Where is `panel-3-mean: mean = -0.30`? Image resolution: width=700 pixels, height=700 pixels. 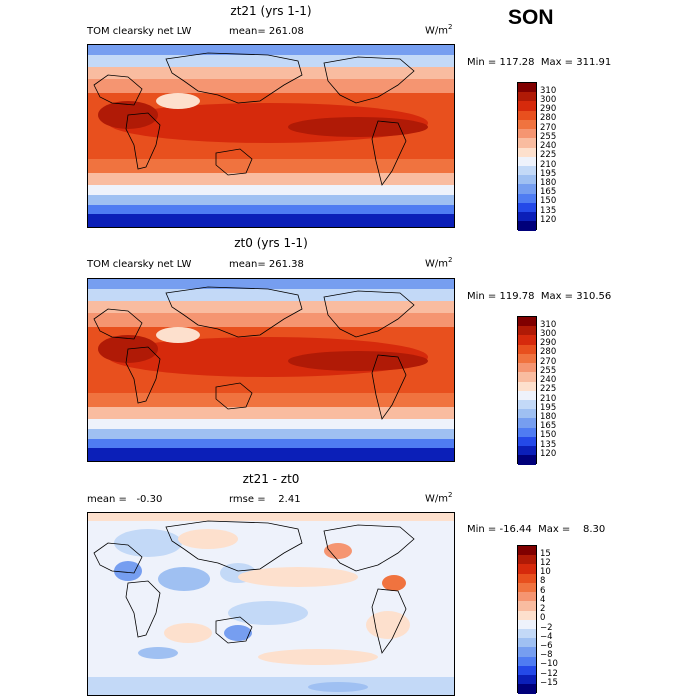 panel-3-mean: mean = -0.30 is located at coordinates (125, 499).